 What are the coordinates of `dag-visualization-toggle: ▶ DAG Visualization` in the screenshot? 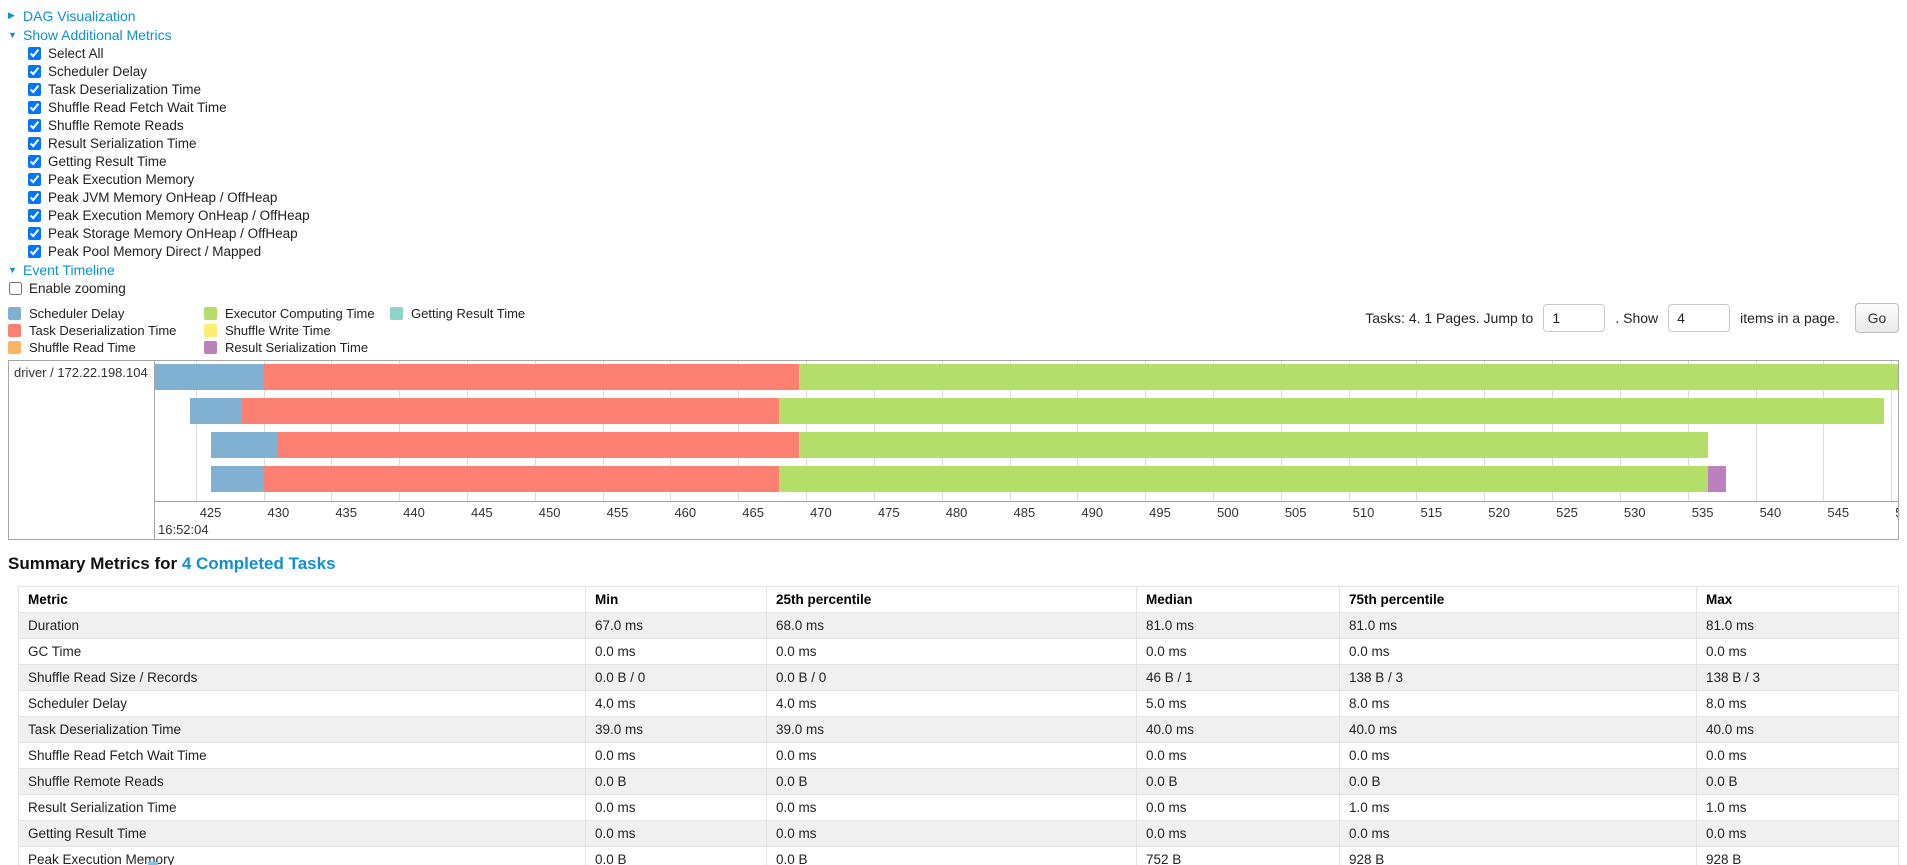 It's located at (953, 15).